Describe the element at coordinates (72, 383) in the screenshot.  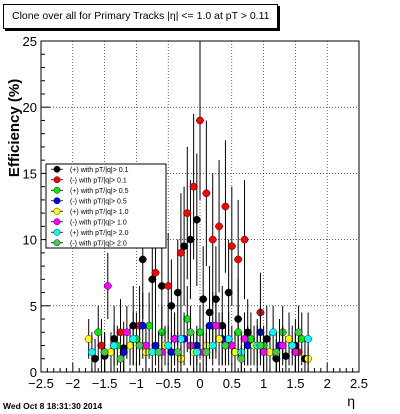
I see `x-tick-label: −2` at that location.